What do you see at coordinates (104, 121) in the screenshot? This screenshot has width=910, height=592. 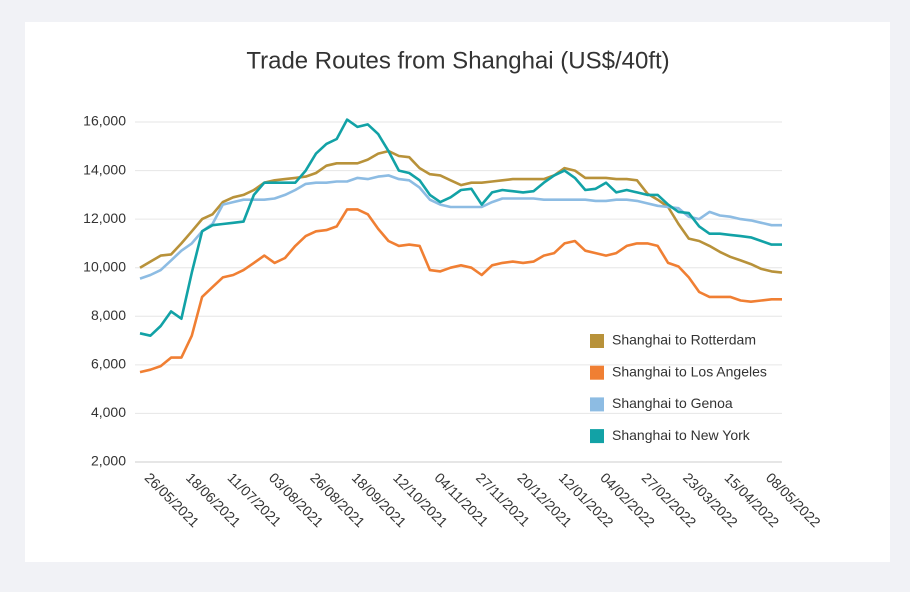 I see `y-tick-label: 16,000` at bounding box center [104, 121].